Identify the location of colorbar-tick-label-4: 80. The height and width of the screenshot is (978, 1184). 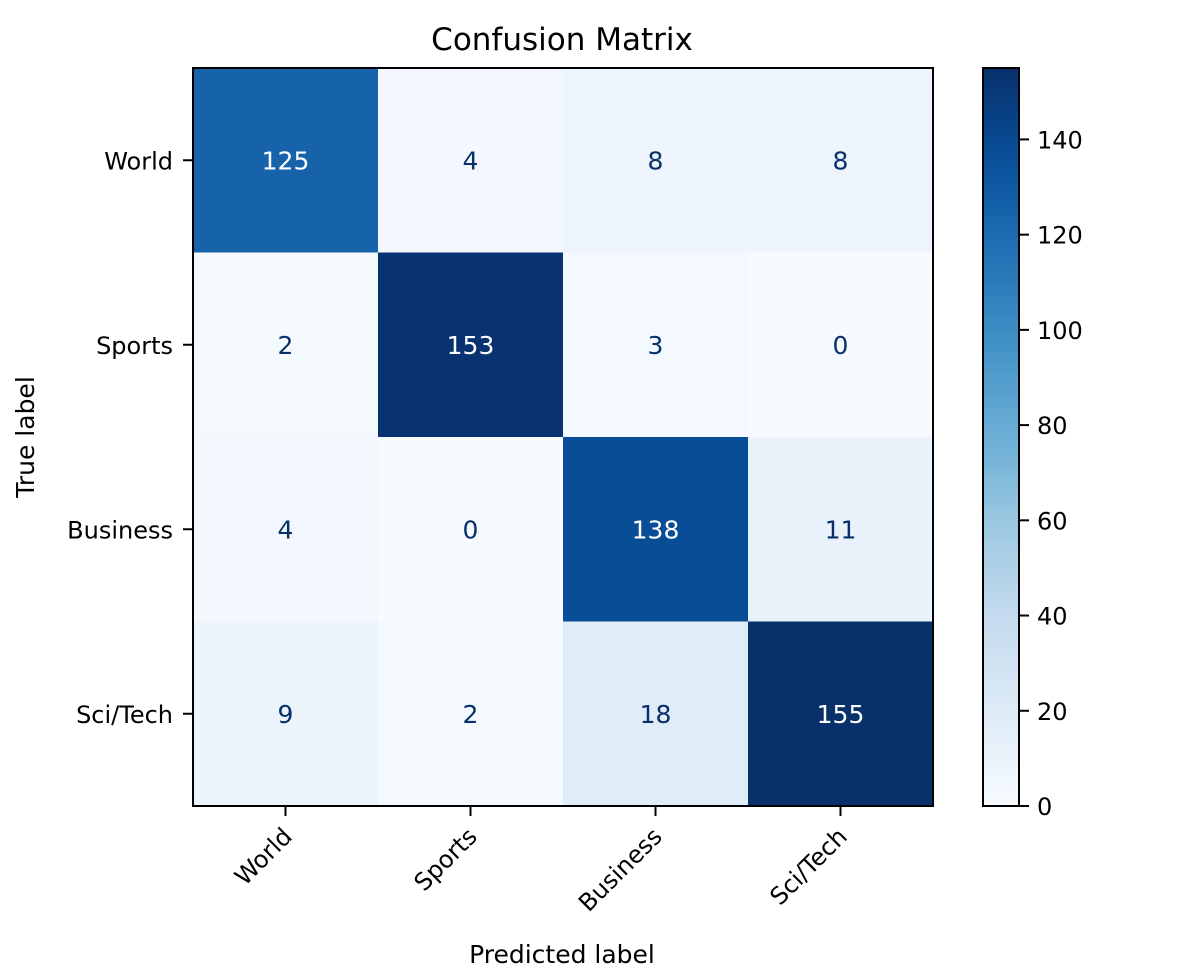
(1052, 426).